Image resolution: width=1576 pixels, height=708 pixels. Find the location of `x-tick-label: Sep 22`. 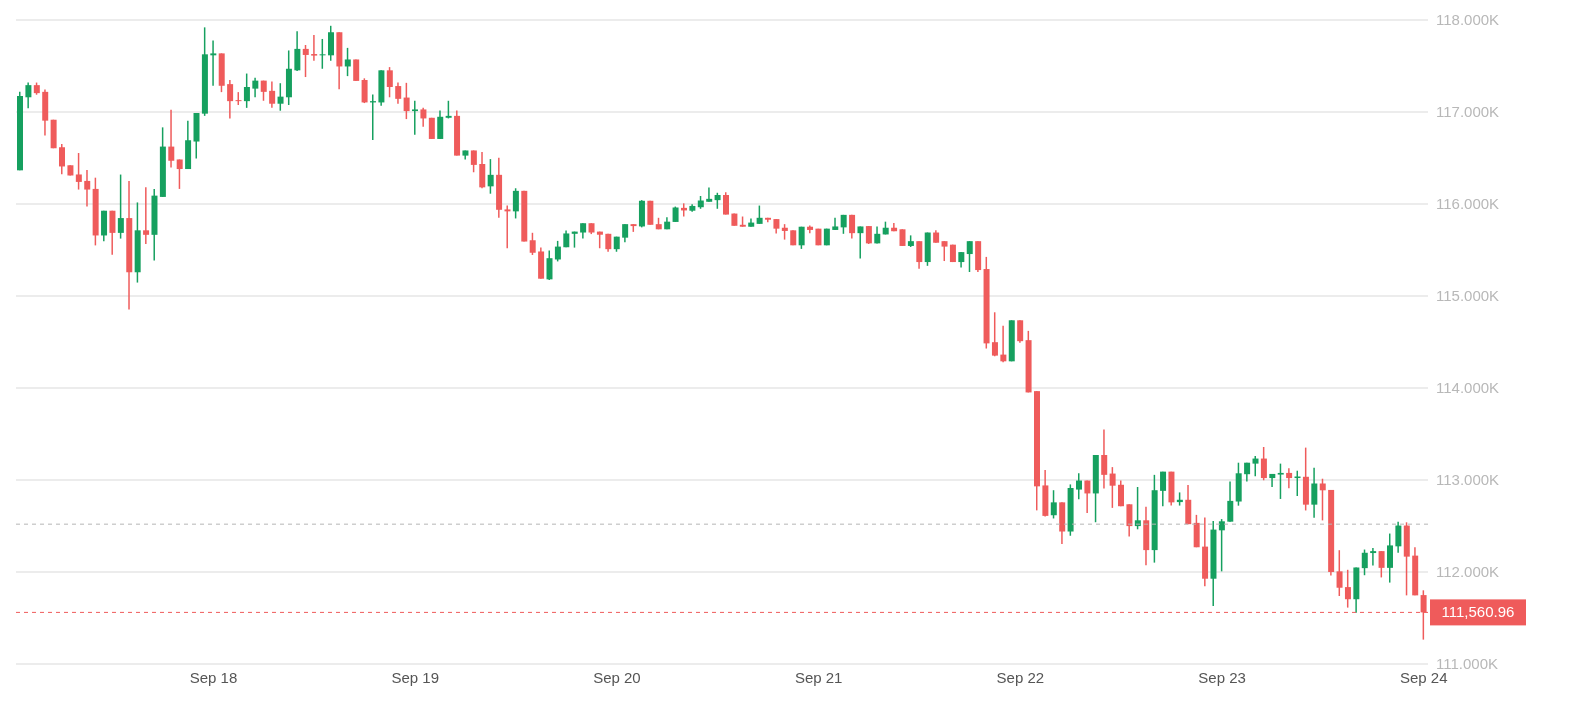

x-tick-label: Sep 22 is located at coordinates (1020, 677).